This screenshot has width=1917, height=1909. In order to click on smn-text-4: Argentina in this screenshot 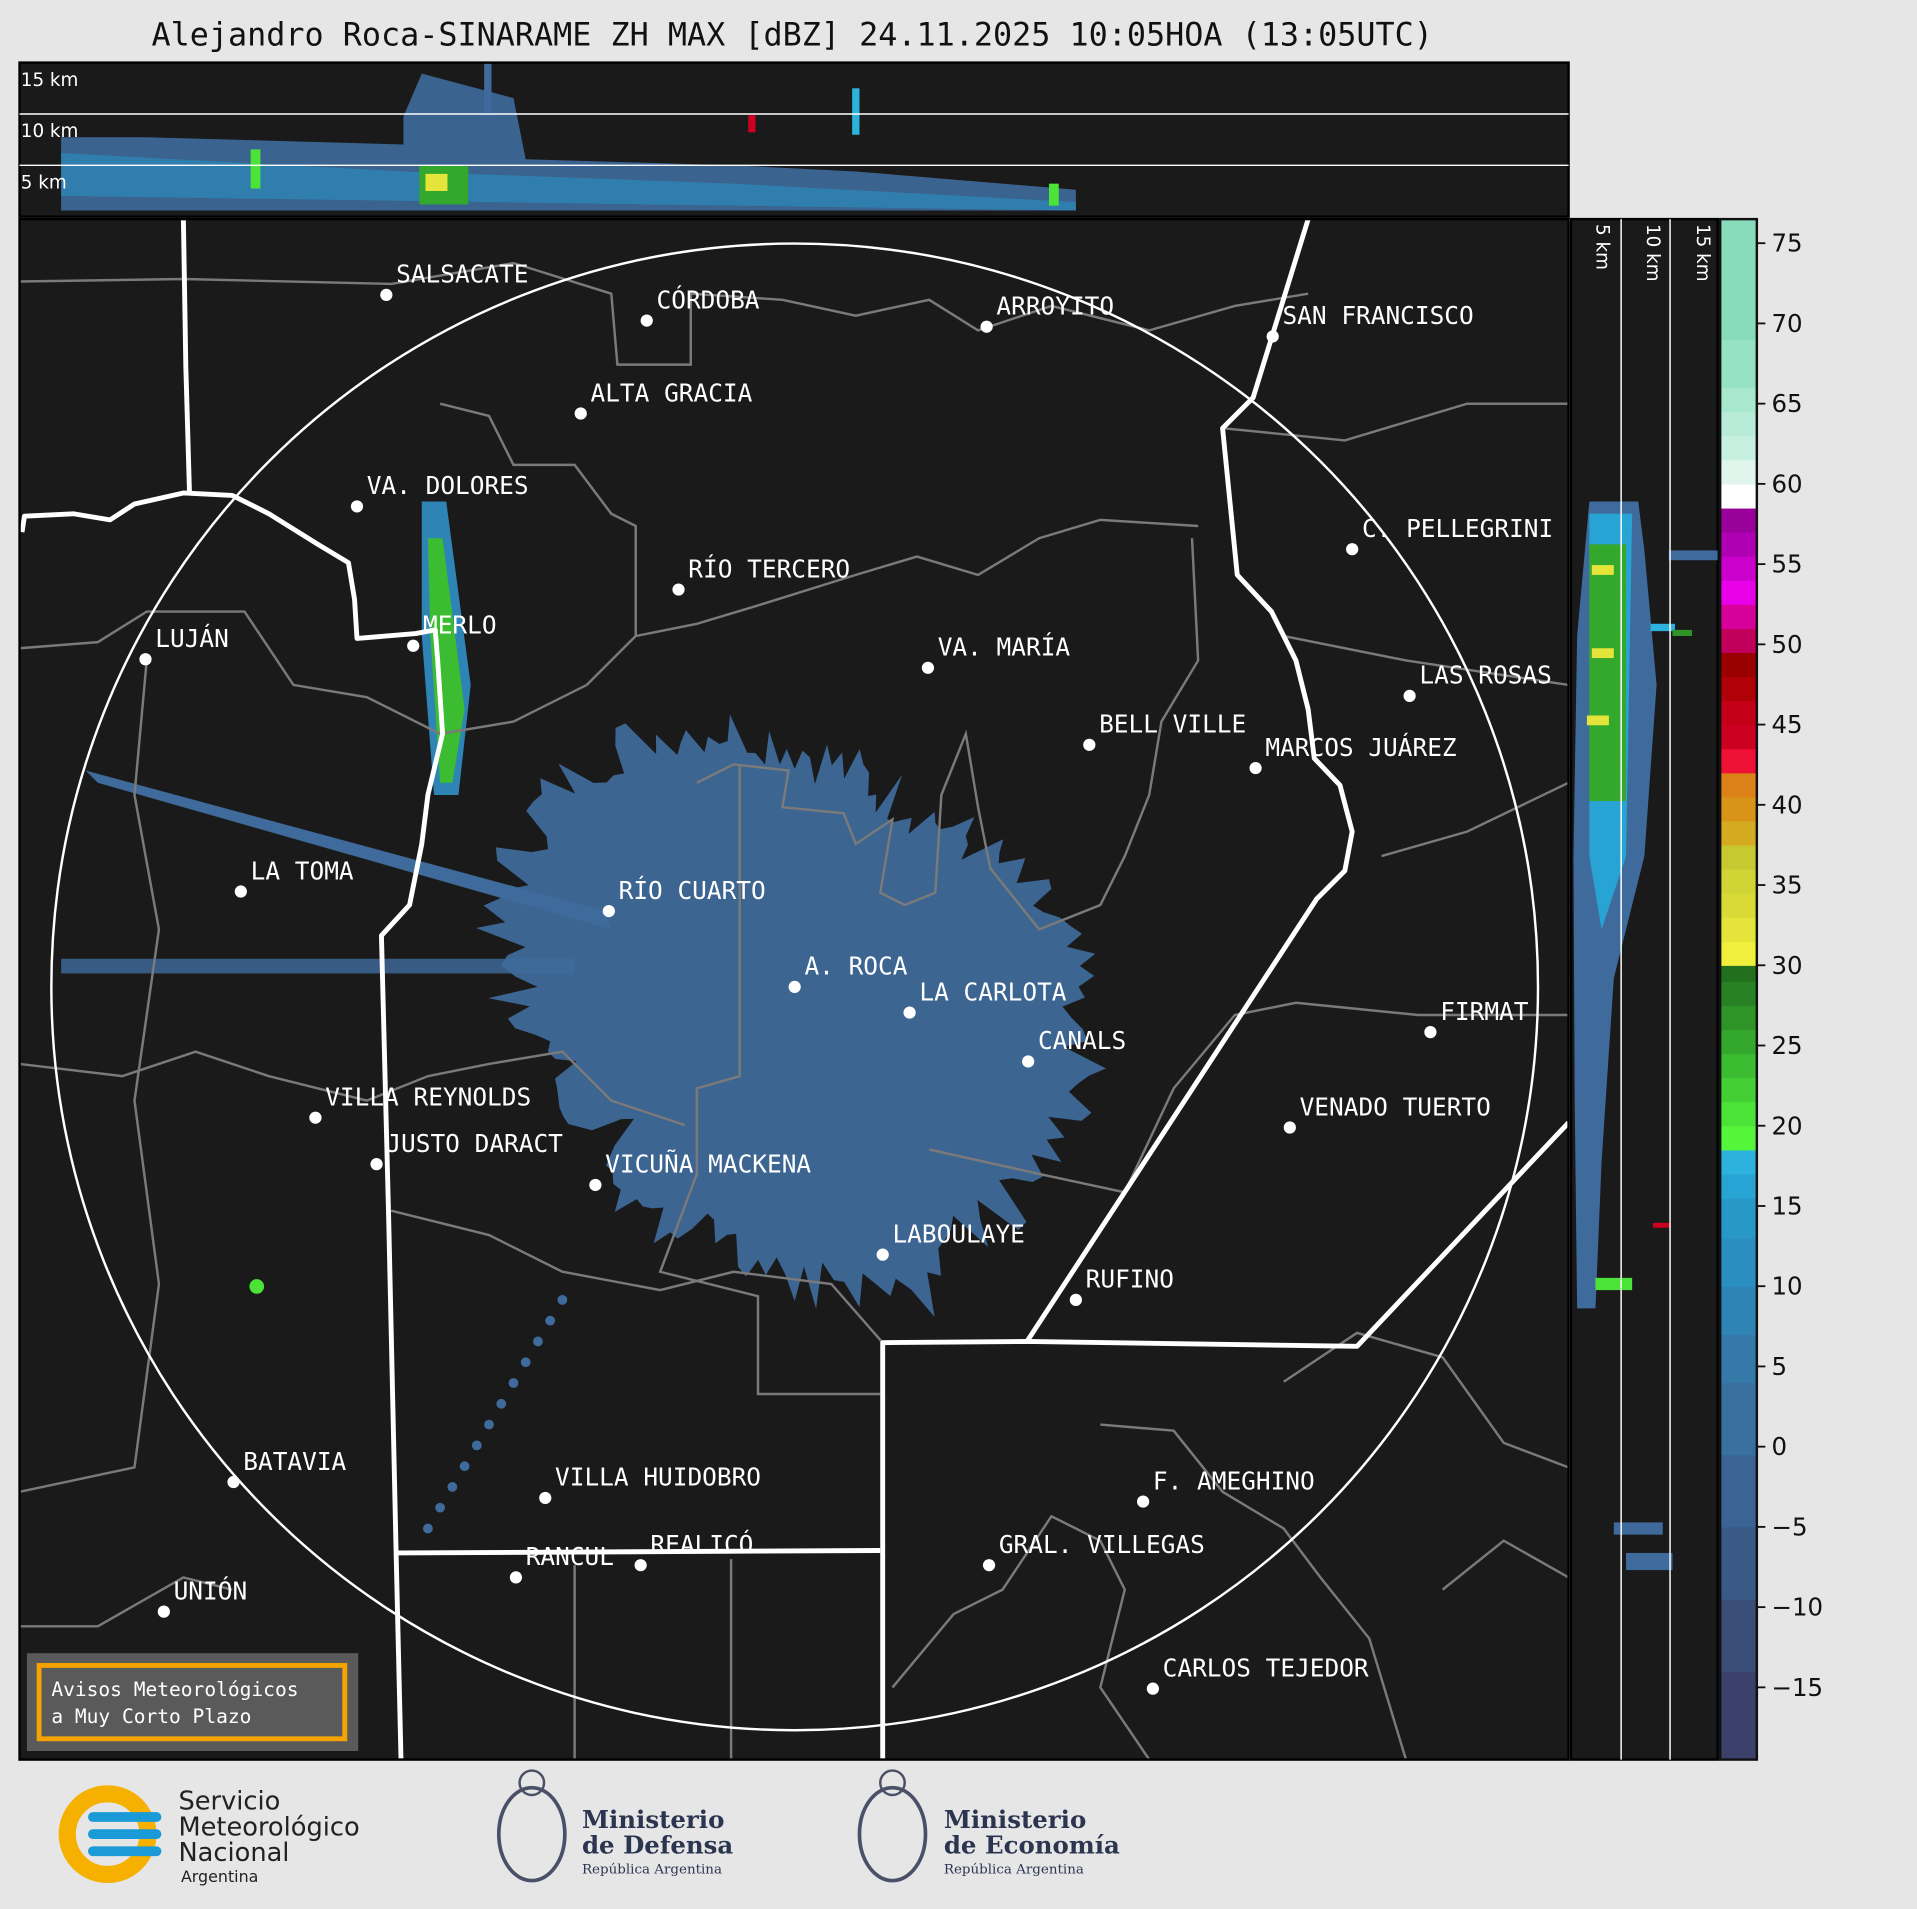, I will do `click(219, 1876)`.